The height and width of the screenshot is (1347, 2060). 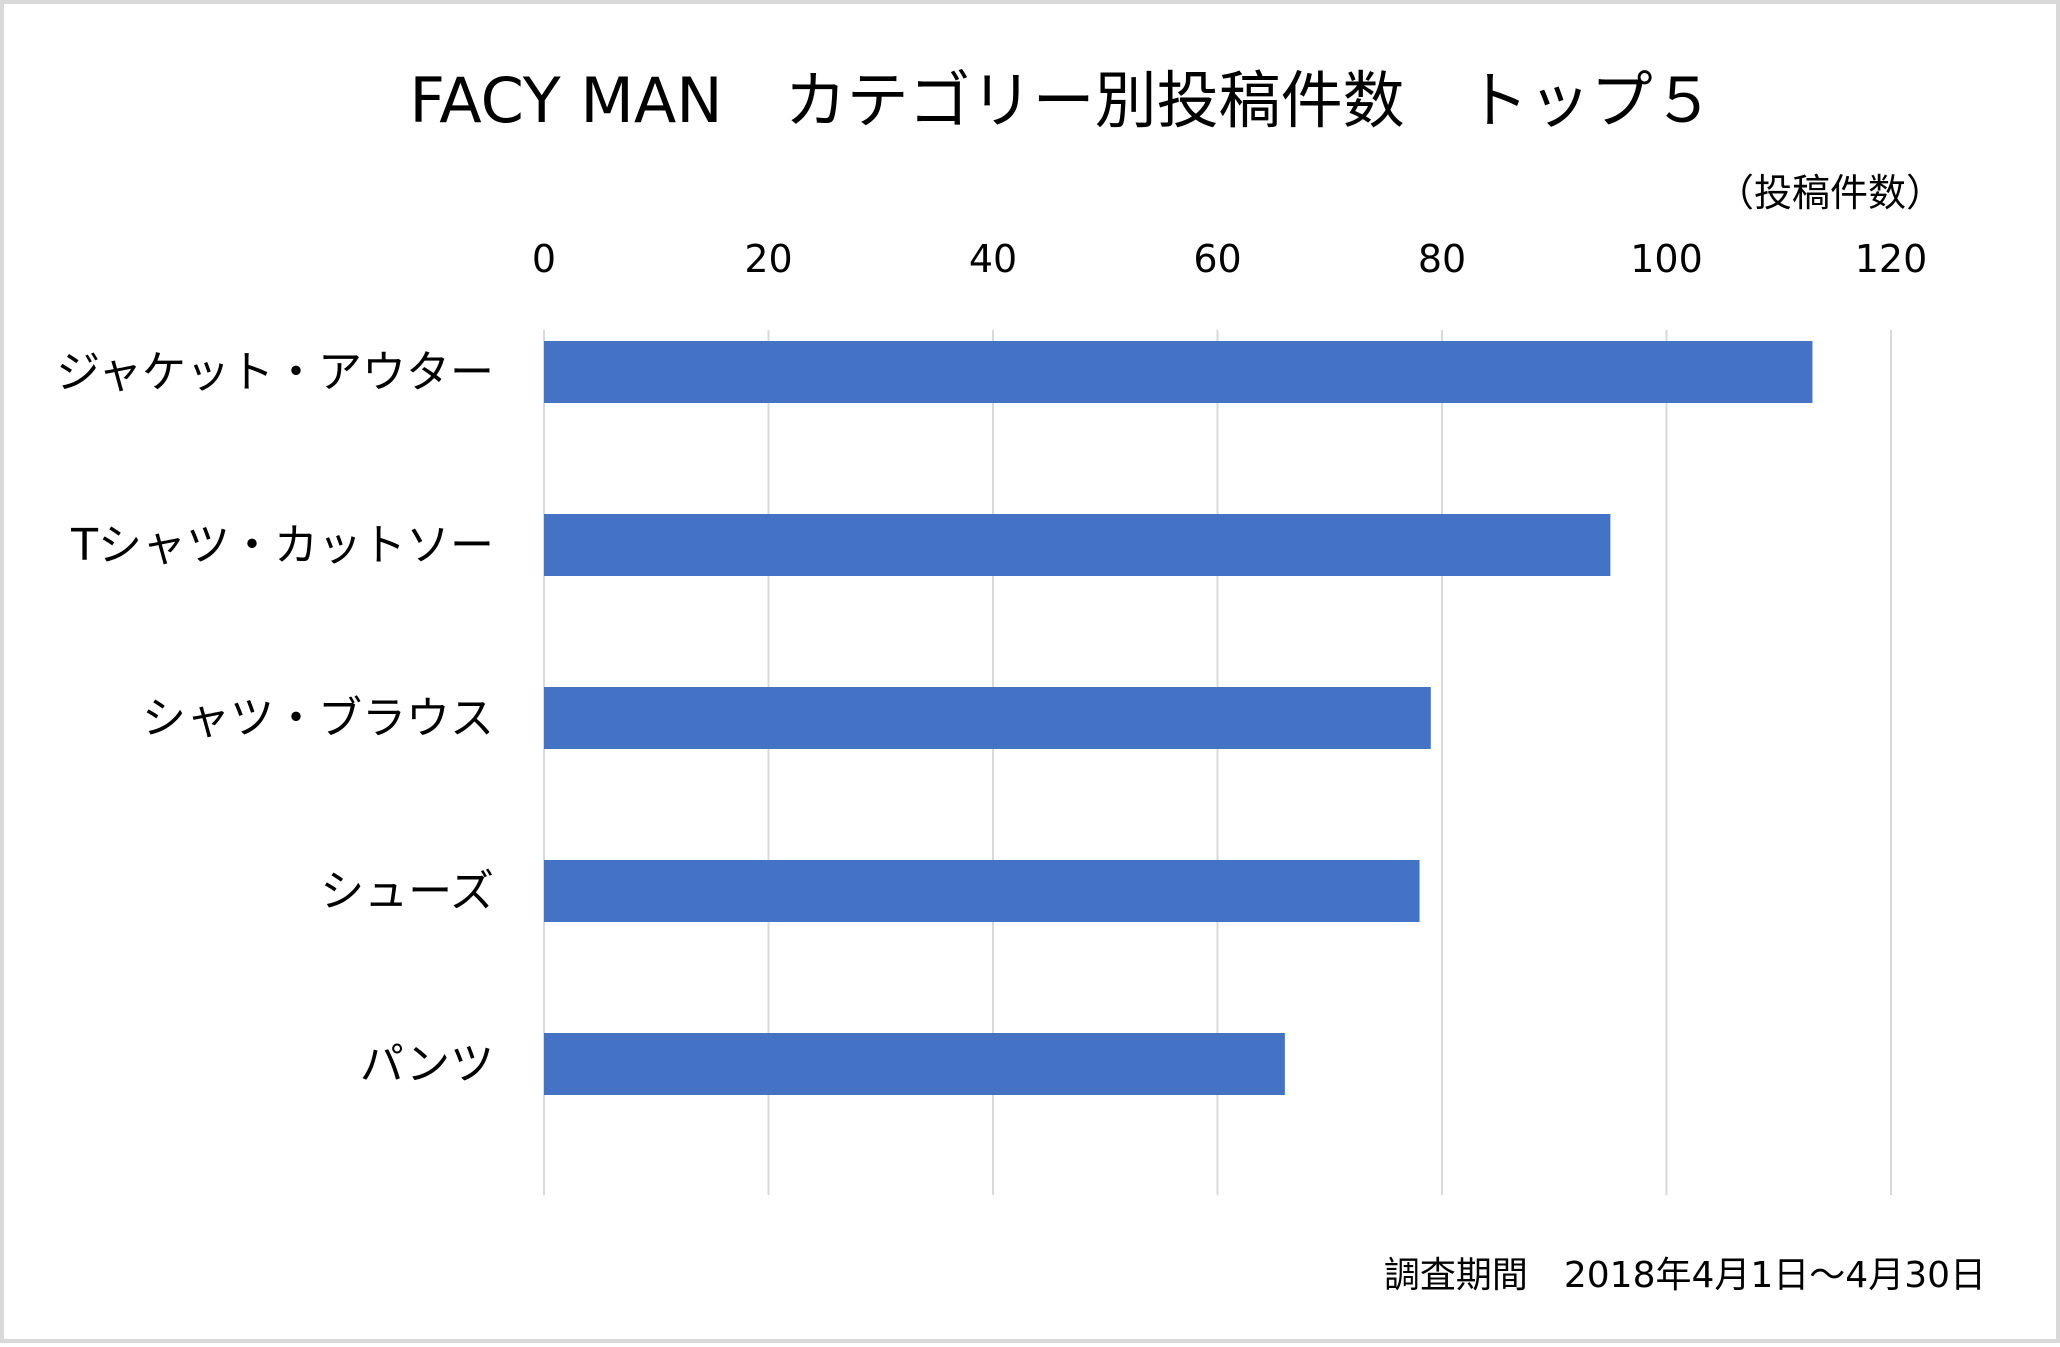 I want to click on x-tick-label: 20, so click(x=768, y=259).